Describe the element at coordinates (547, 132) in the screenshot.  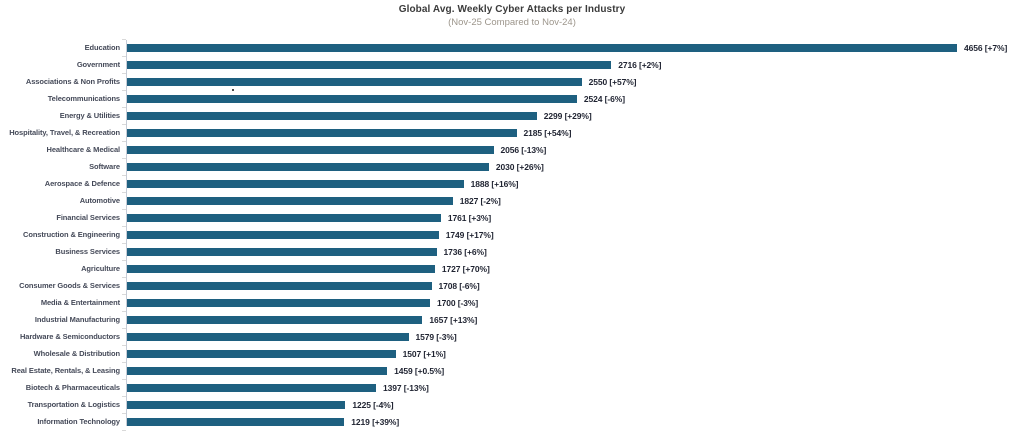
I see `value-label: 2185 [+54%]` at that location.